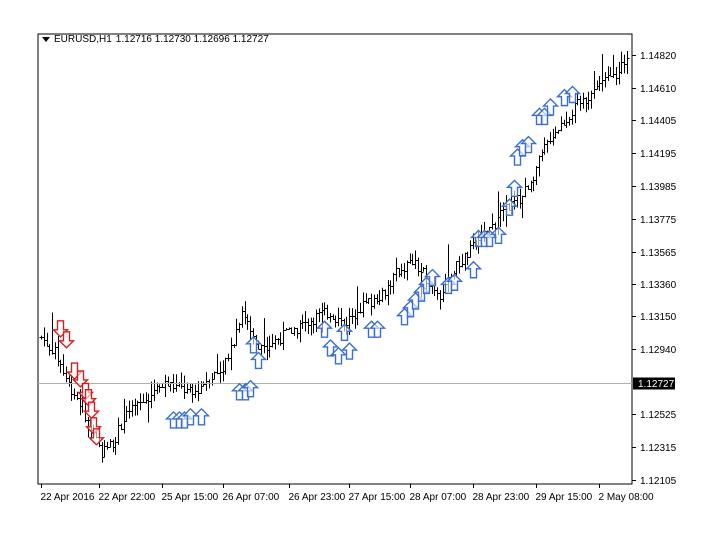 This screenshot has width=713, height=552. I want to click on time-tick-label: 22 Apr 2016, so click(68, 497).